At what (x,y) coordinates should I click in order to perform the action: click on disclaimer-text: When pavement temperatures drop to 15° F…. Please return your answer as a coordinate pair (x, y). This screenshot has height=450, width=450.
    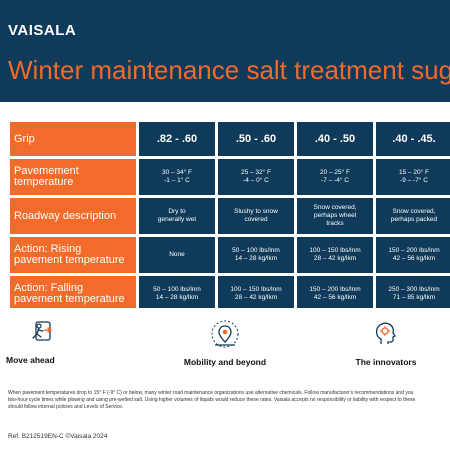
    Looking at the image, I should click on (228, 400).